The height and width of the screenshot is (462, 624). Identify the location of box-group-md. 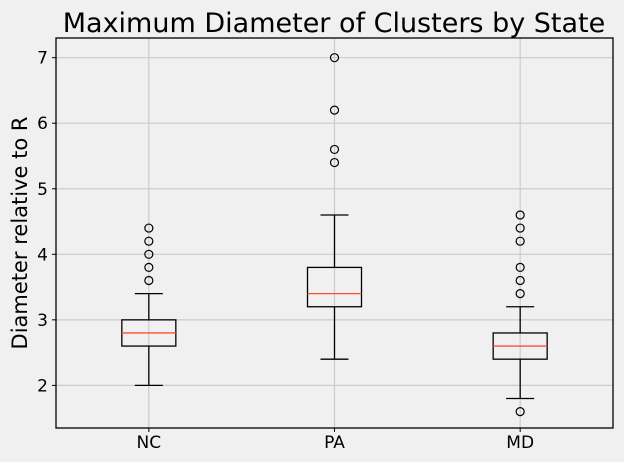
(520, 313).